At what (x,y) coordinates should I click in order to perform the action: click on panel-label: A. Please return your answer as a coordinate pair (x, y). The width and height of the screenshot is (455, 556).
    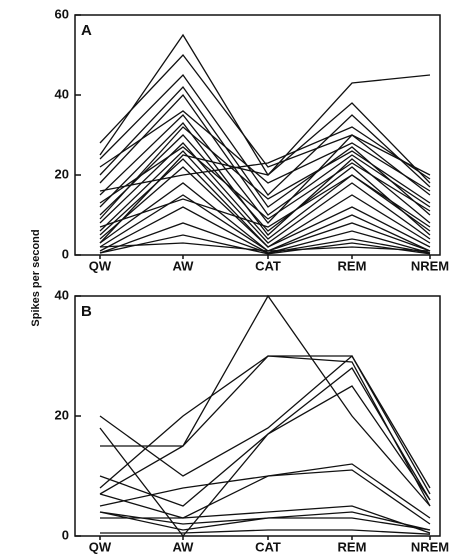
    Looking at the image, I should click on (86, 30).